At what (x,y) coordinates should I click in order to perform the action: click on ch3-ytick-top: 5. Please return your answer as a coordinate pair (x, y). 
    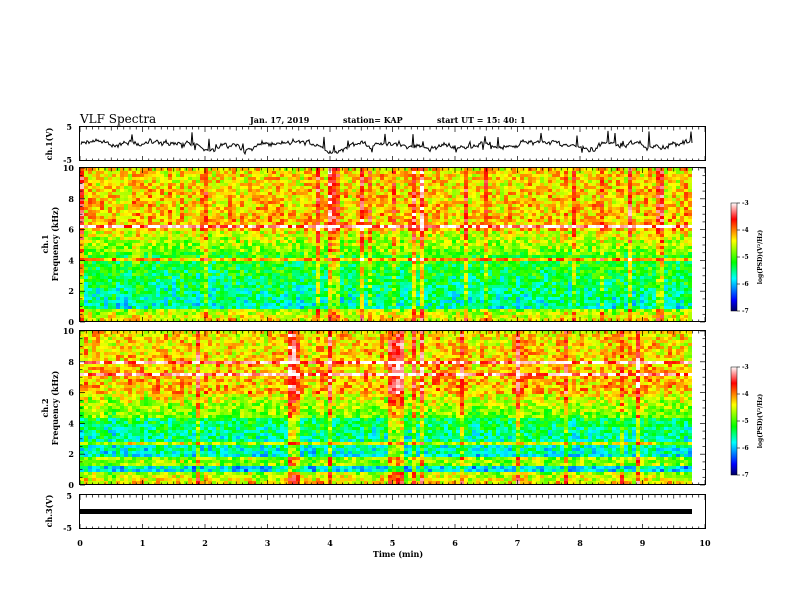
    Looking at the image, I should click on (69, 496).